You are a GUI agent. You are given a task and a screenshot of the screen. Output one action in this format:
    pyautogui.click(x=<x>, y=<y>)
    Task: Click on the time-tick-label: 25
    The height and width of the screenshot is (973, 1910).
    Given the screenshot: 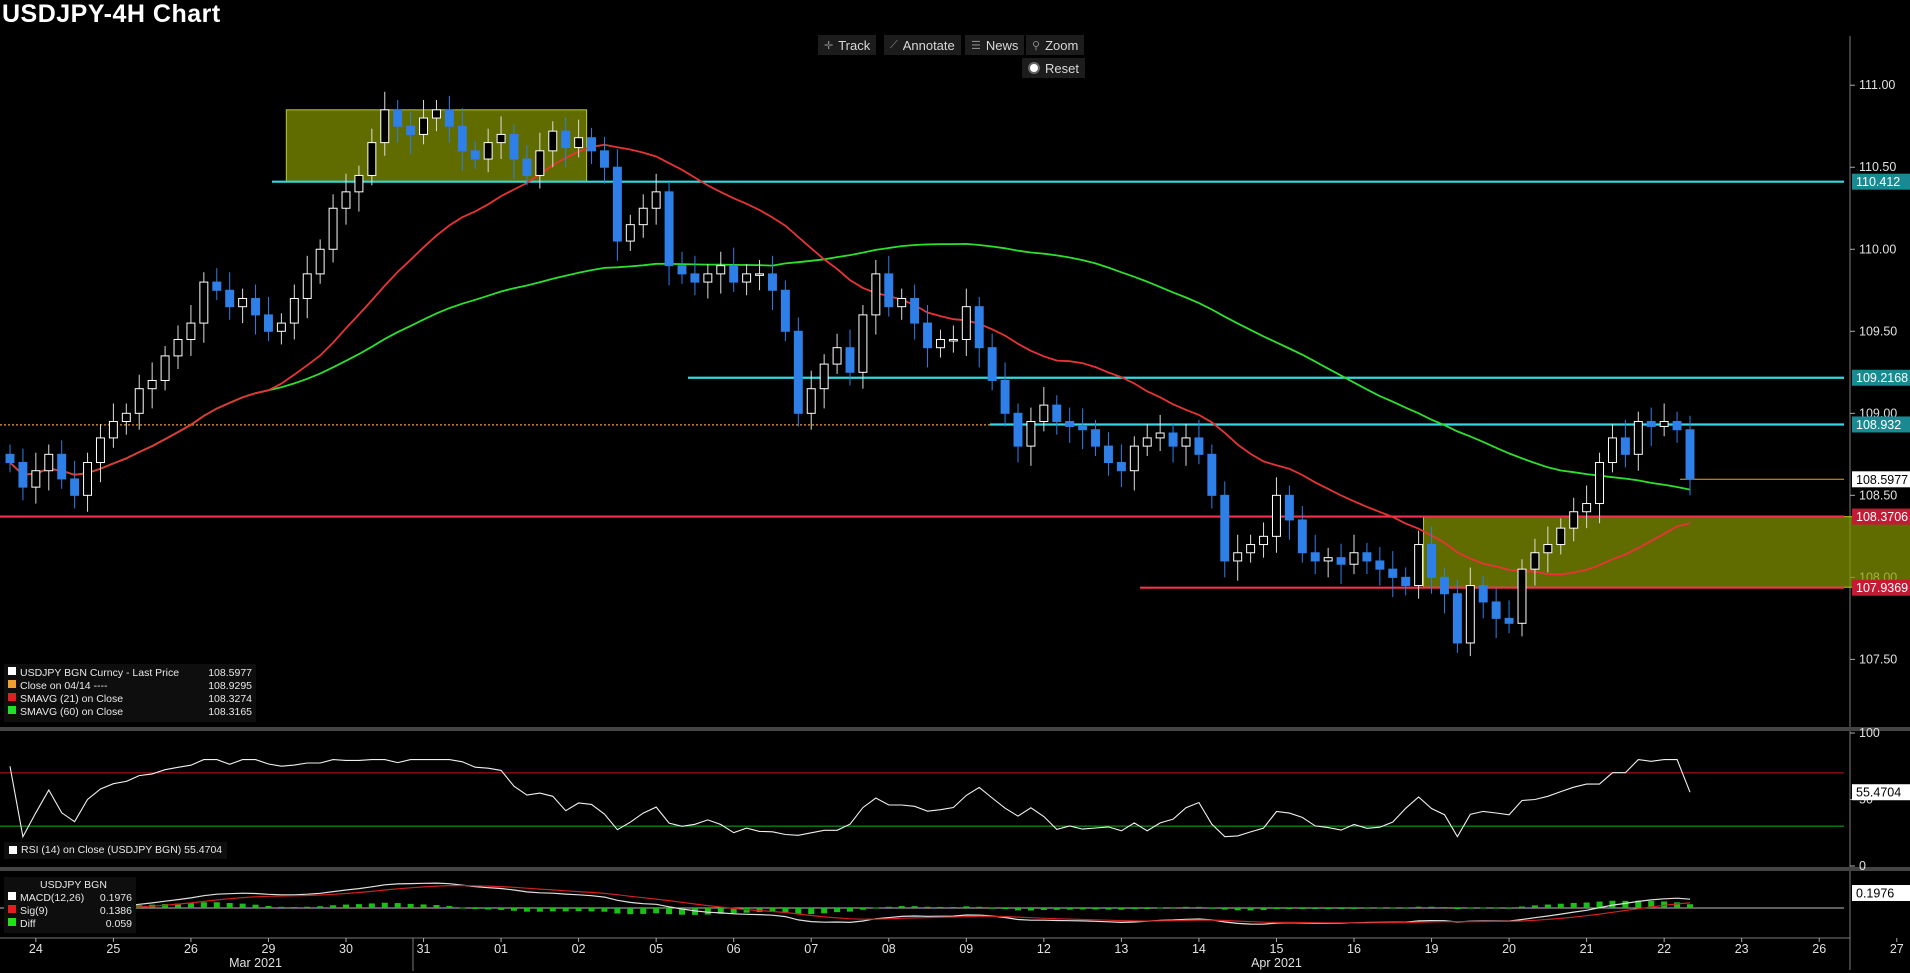 What is the action you would take?
    pyautogui.click(x=113, y=949)
    